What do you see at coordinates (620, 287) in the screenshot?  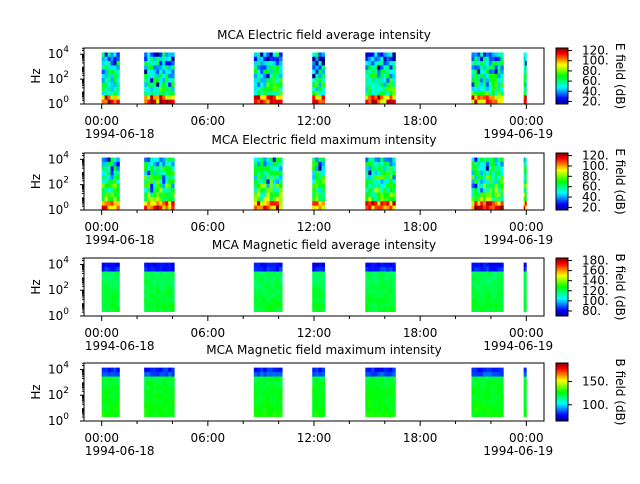 I see `colorbar-label: B field (dB)` at bounding box center [620, 287].